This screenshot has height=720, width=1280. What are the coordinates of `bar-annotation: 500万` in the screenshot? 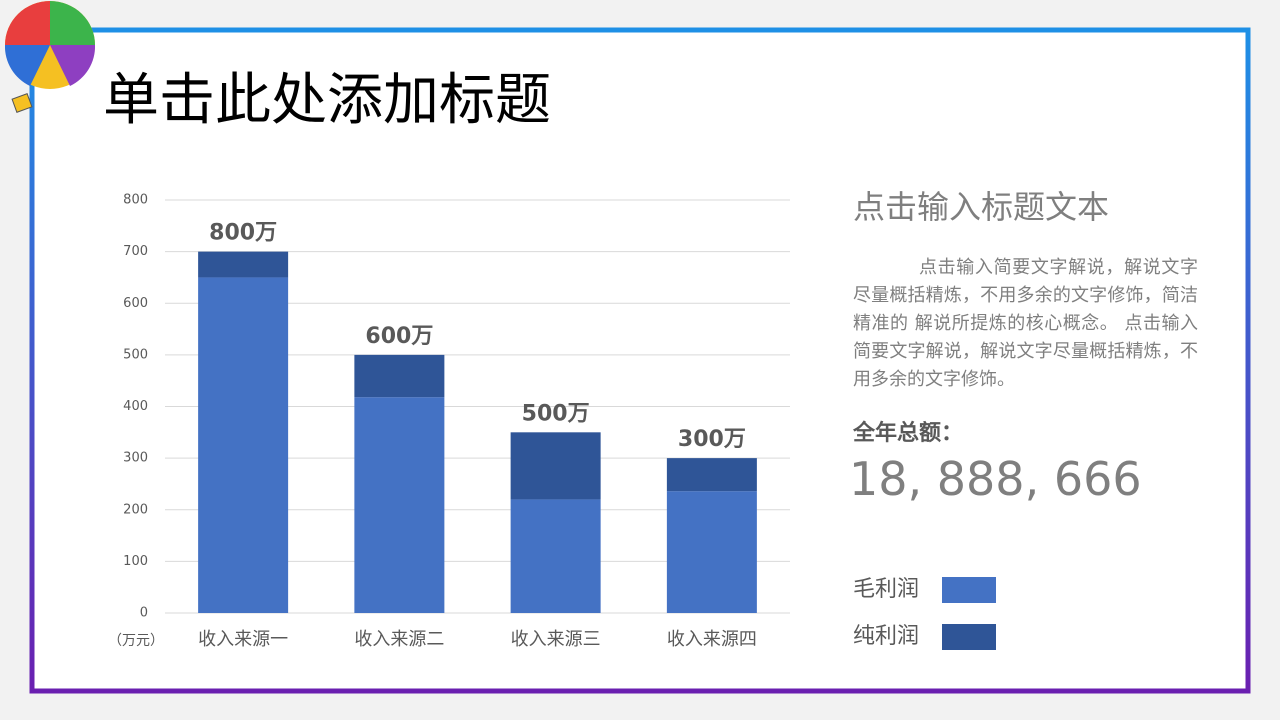 It's located at (556, 413).